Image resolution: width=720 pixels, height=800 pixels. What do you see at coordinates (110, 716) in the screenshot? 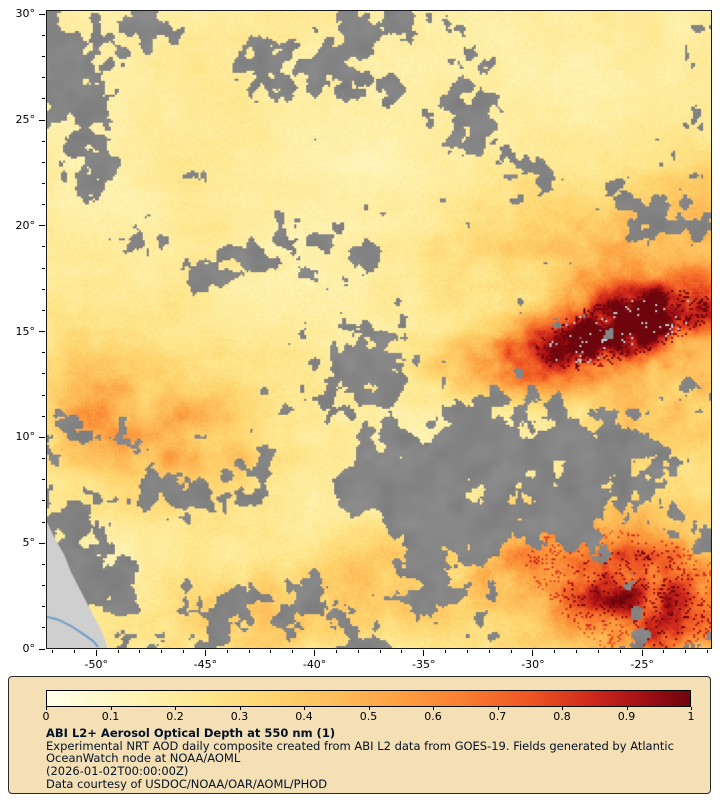
I see `colorbar-tick-label: 0.1` at bounding box center [110, 716].